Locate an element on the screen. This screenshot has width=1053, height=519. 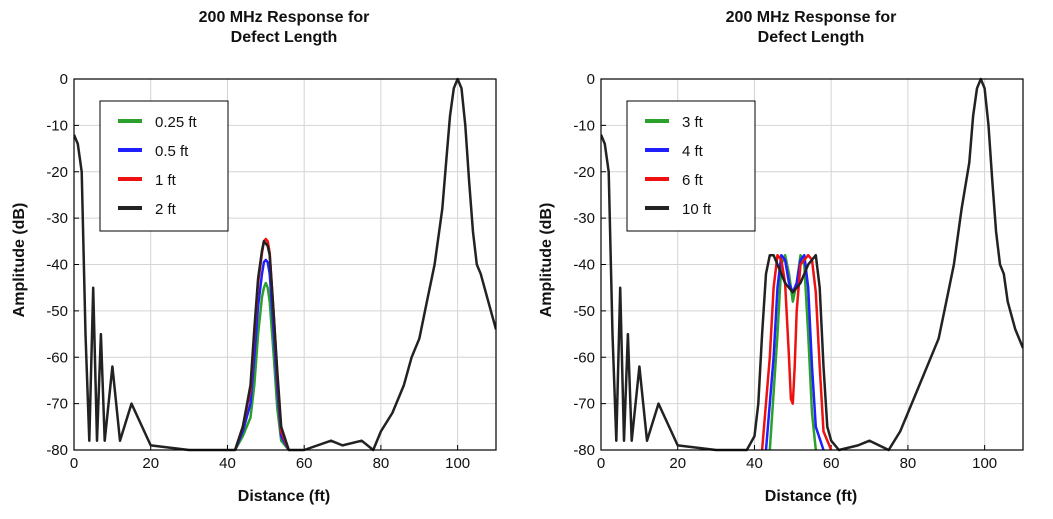
legend-label: 6 ft is located at coordinates (693, 180).